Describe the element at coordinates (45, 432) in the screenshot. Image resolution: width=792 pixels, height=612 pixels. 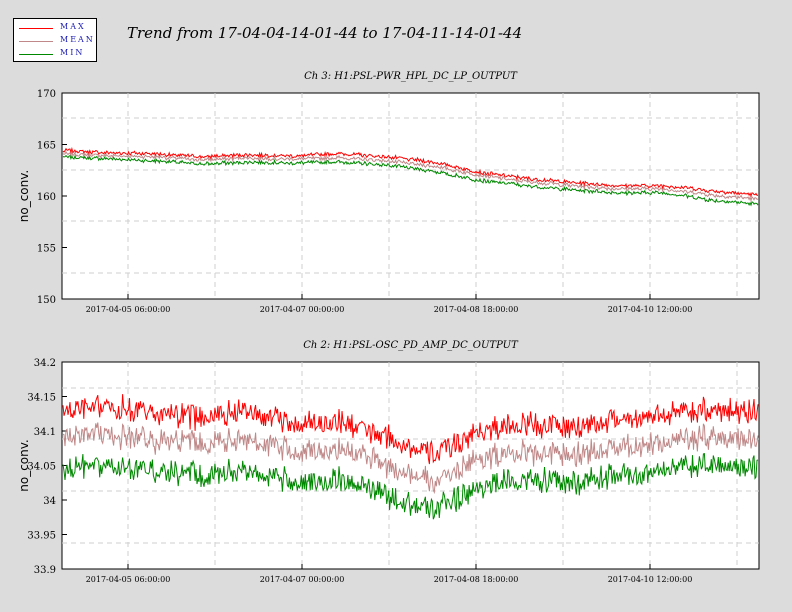
I see `y-tick-label: 34.1` at that location.